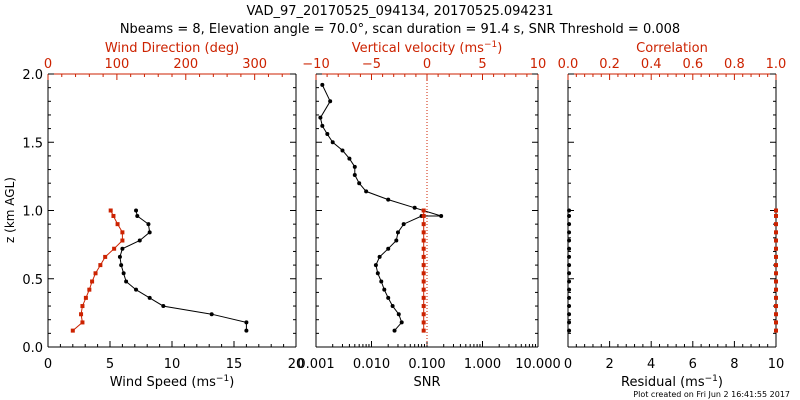 The width and height of the screenshot is (800, 400). Describe the element at coordinates (482, 364) in the screenshot. I see `x-tick-label: 1.000` at that location.